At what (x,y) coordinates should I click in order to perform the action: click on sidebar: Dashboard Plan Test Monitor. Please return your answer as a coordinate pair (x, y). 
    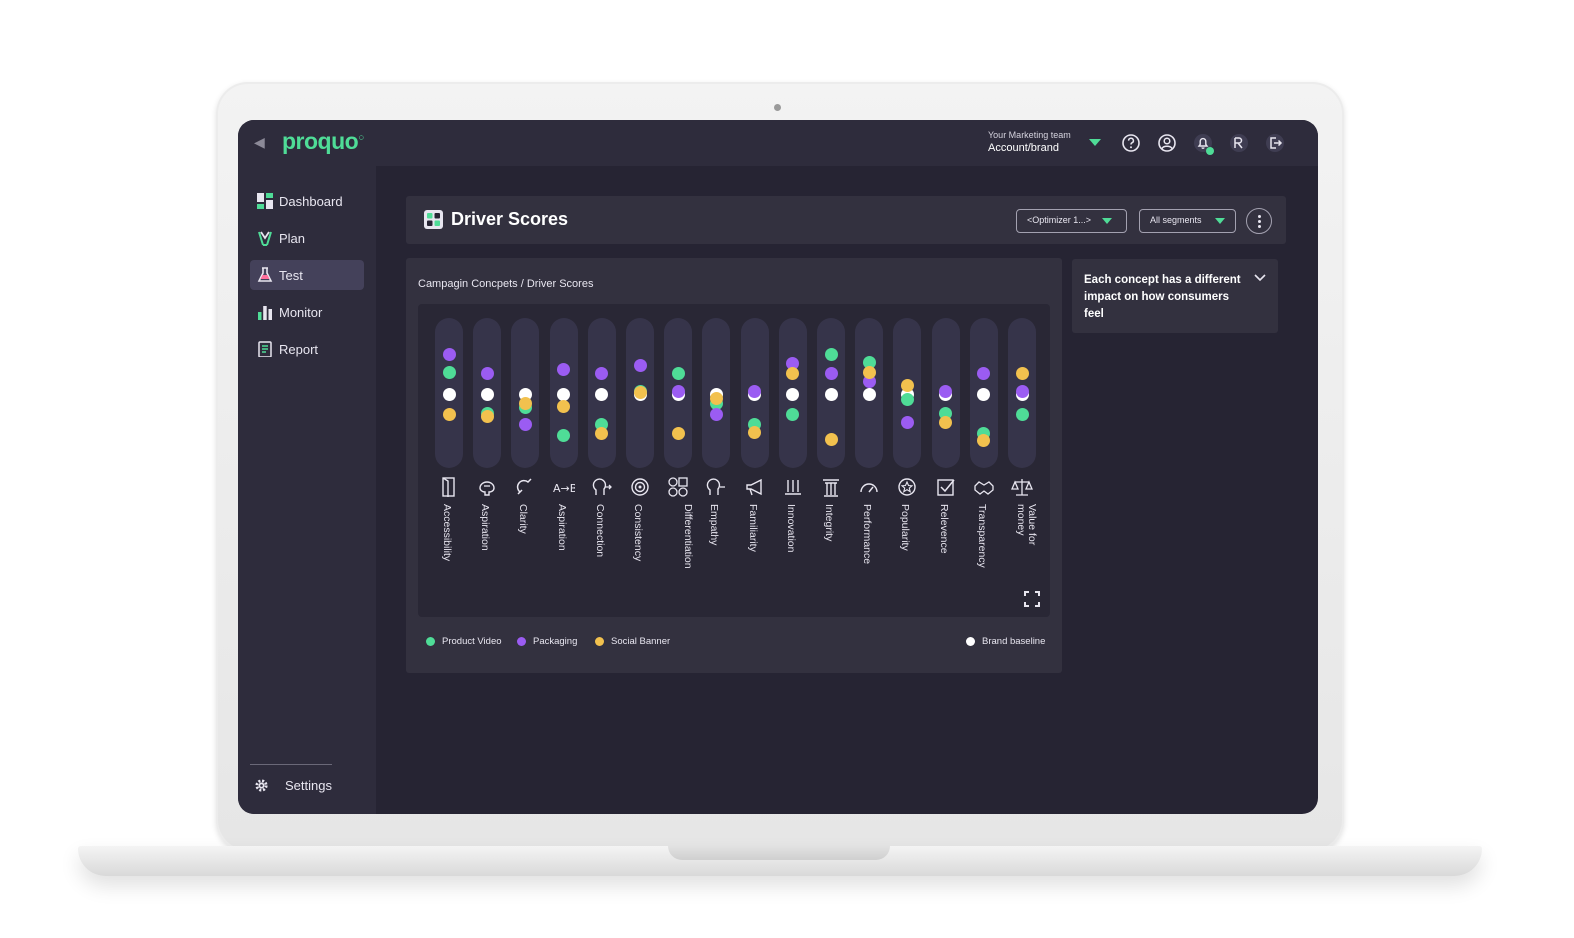
    Looking at the image, I should click on (307, 490).